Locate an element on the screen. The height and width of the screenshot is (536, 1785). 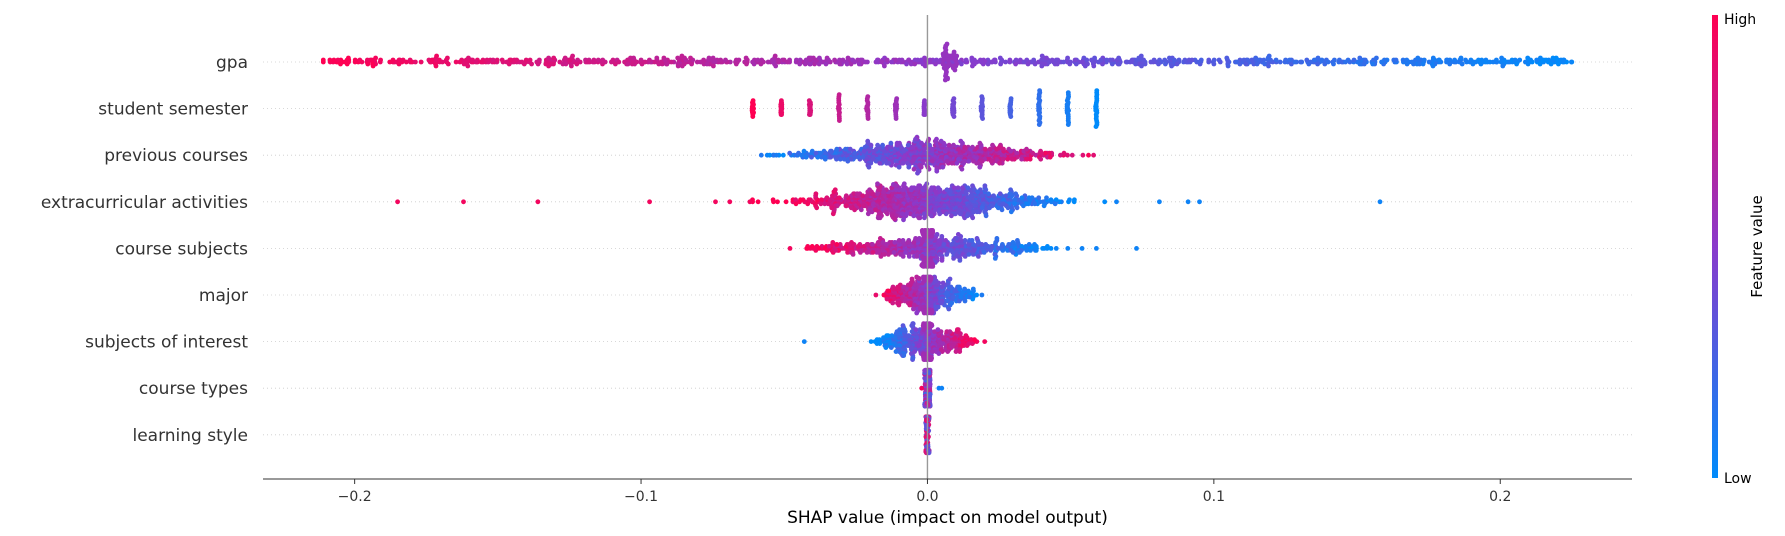
x-axis-ticks: −0.2 −0.1 0.0 0.1 0.2 is located at coordinates (924, 492).